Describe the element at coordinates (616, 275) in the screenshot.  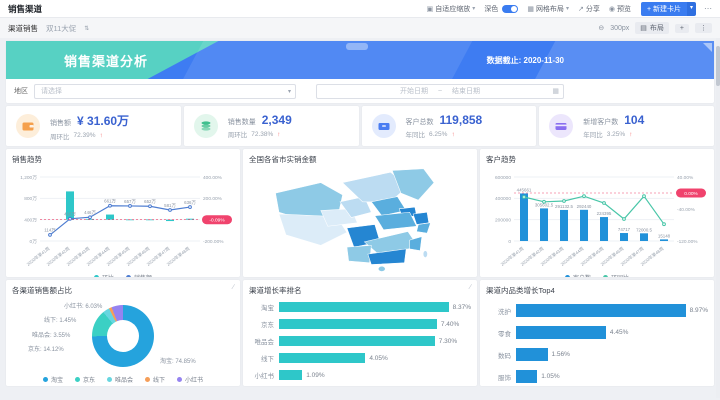
I see `legend-item: 环同比` at that location.